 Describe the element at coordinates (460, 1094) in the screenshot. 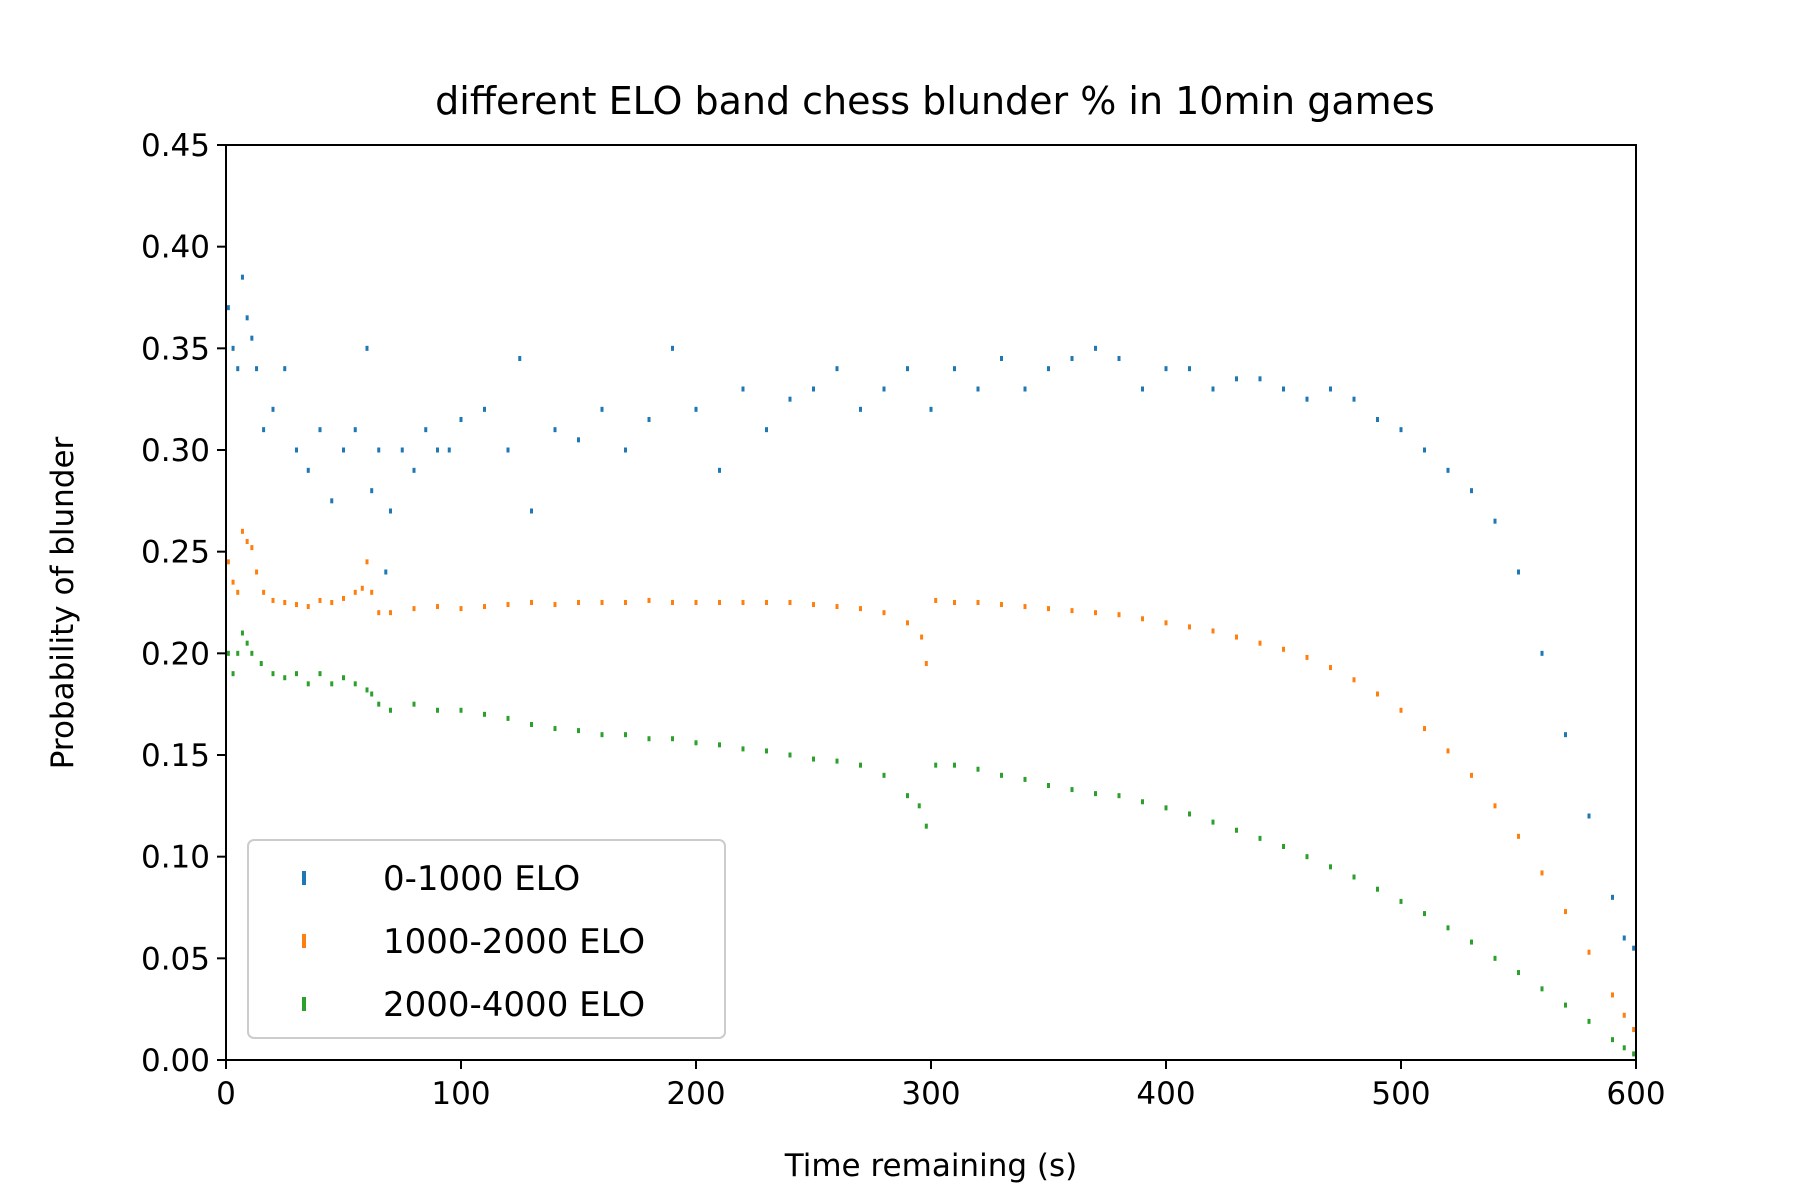

I see `x-tick-label: 100` at that location.